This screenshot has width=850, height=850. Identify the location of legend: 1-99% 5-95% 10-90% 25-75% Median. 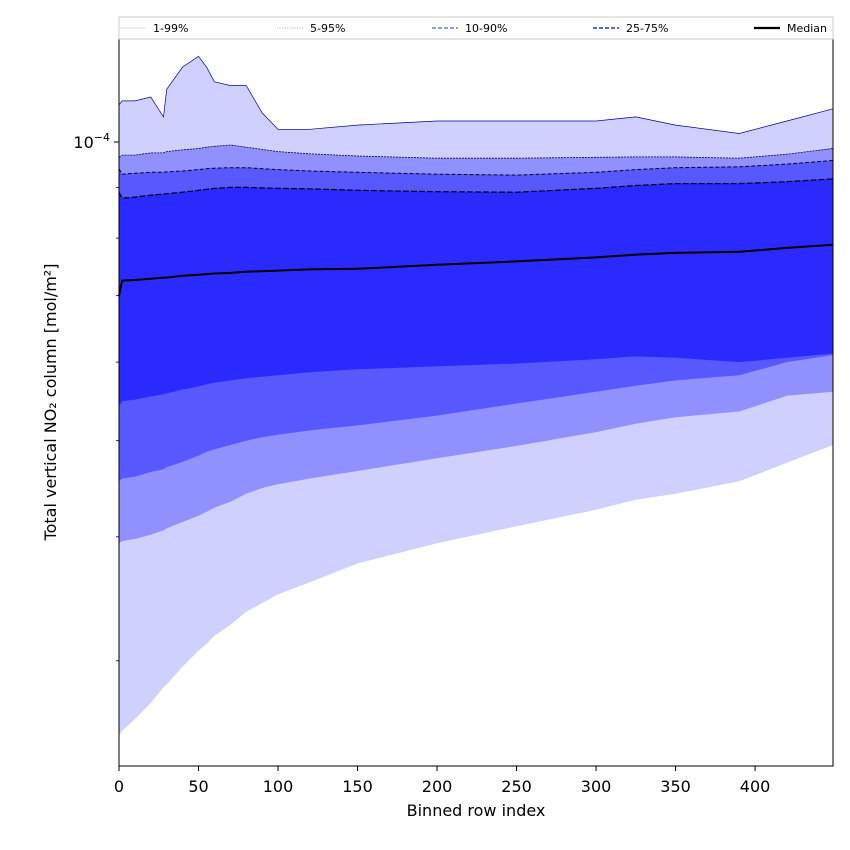
(476, 28).